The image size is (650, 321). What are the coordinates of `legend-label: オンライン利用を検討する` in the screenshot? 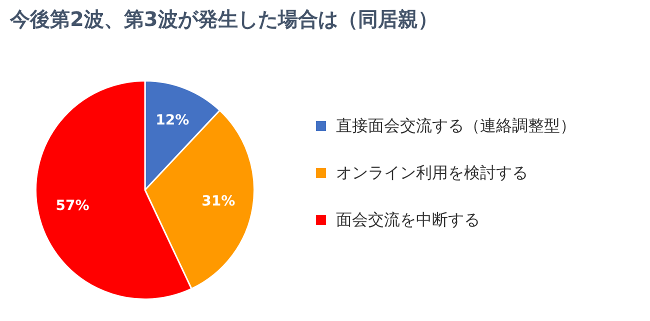 It's located at (432, 173).